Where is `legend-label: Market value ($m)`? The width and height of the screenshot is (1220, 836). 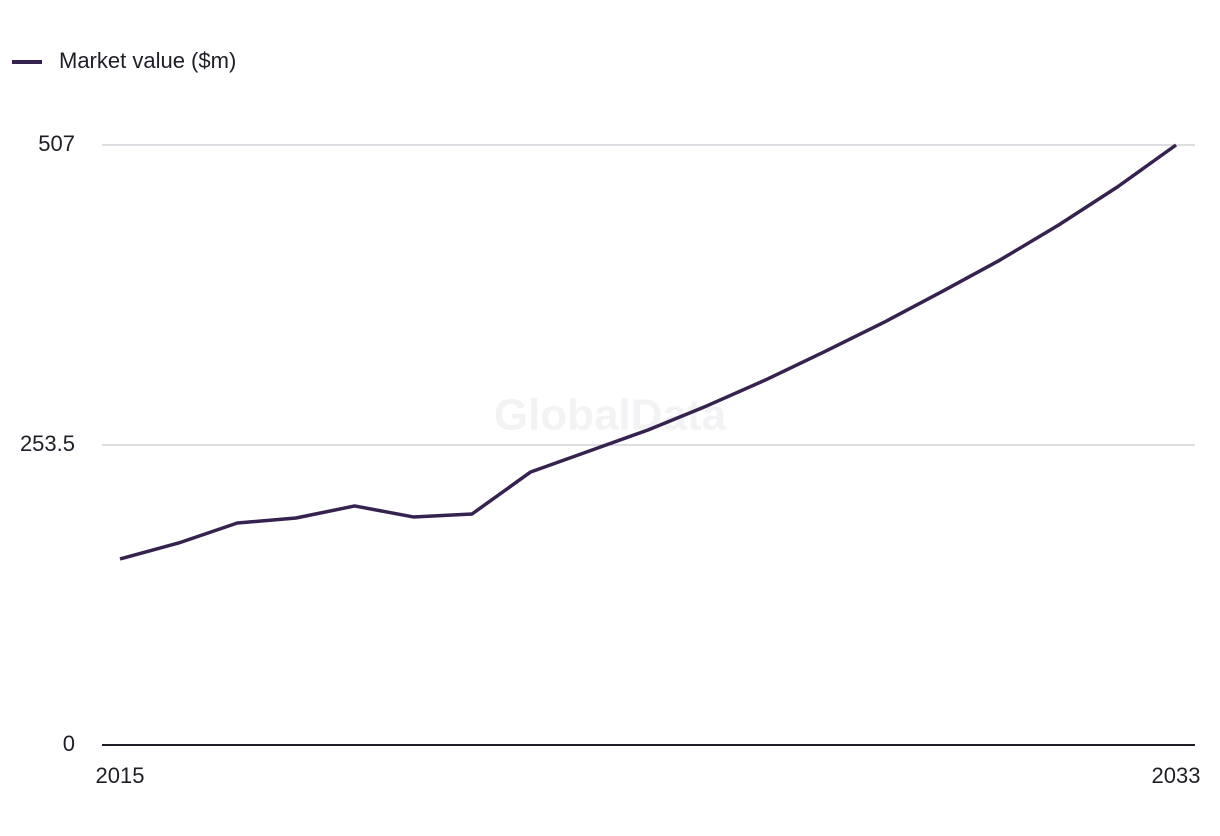 legend-label: Market value ($m) is located at coordinates (147, 60).